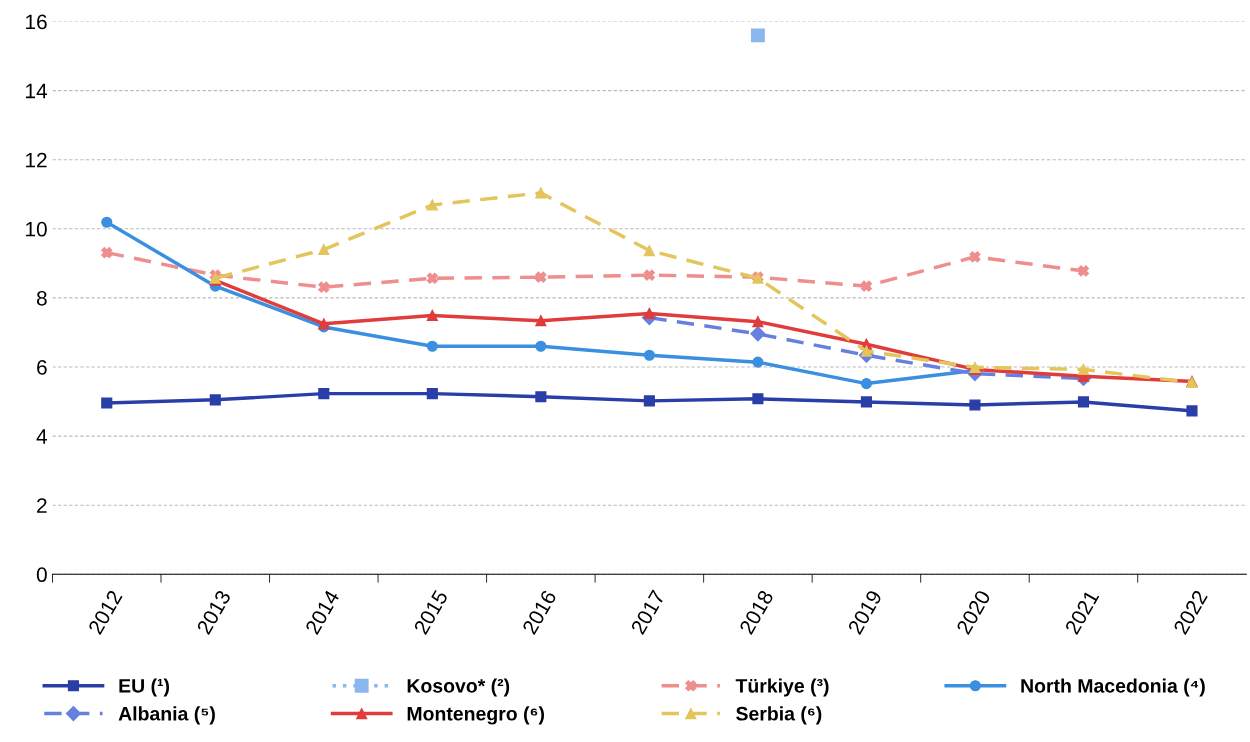  I want to click on legend-label: Albania (⁵), so click(166, 715).